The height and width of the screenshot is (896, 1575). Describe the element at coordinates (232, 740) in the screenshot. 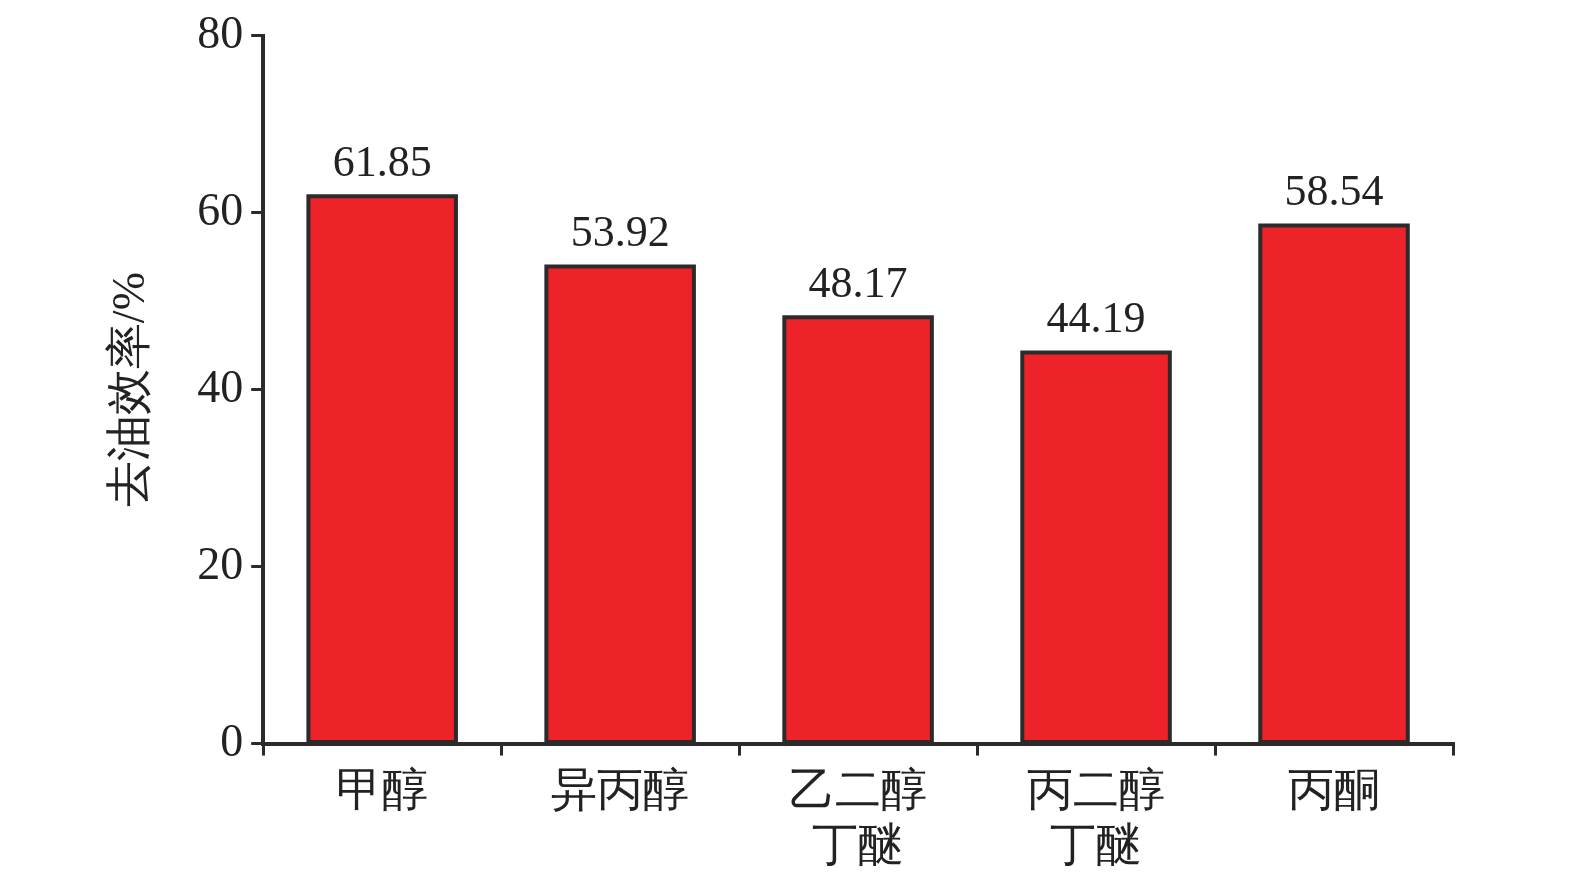

I see `y-tick-label: 0` at that location.